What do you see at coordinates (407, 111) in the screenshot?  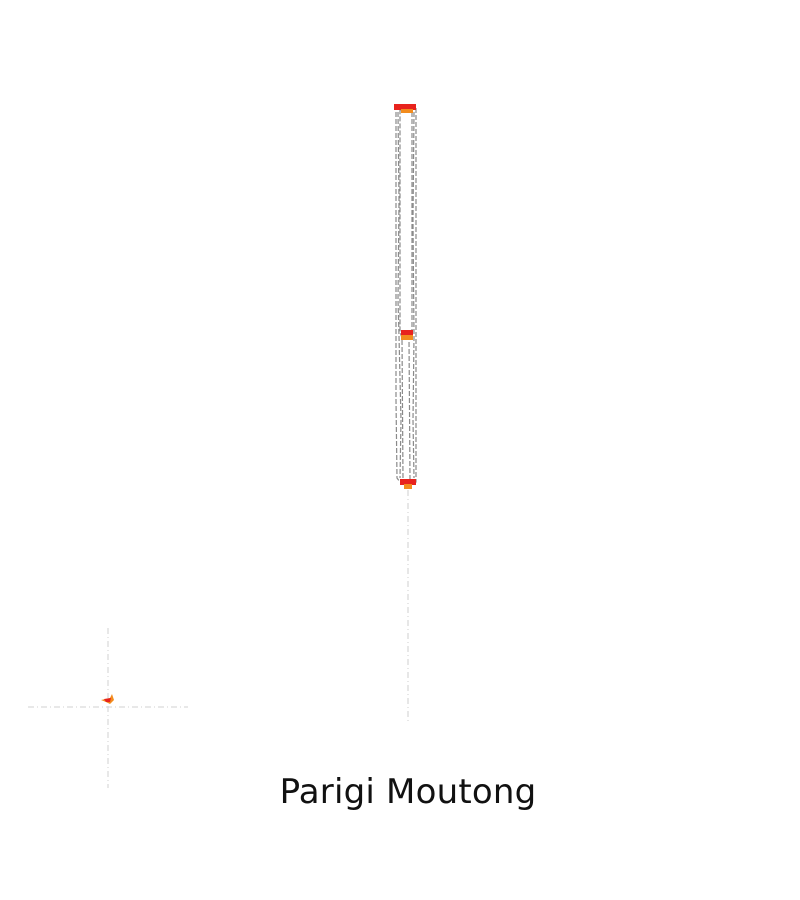 I see `marker-top-accent` at bounding box center [407, 111].